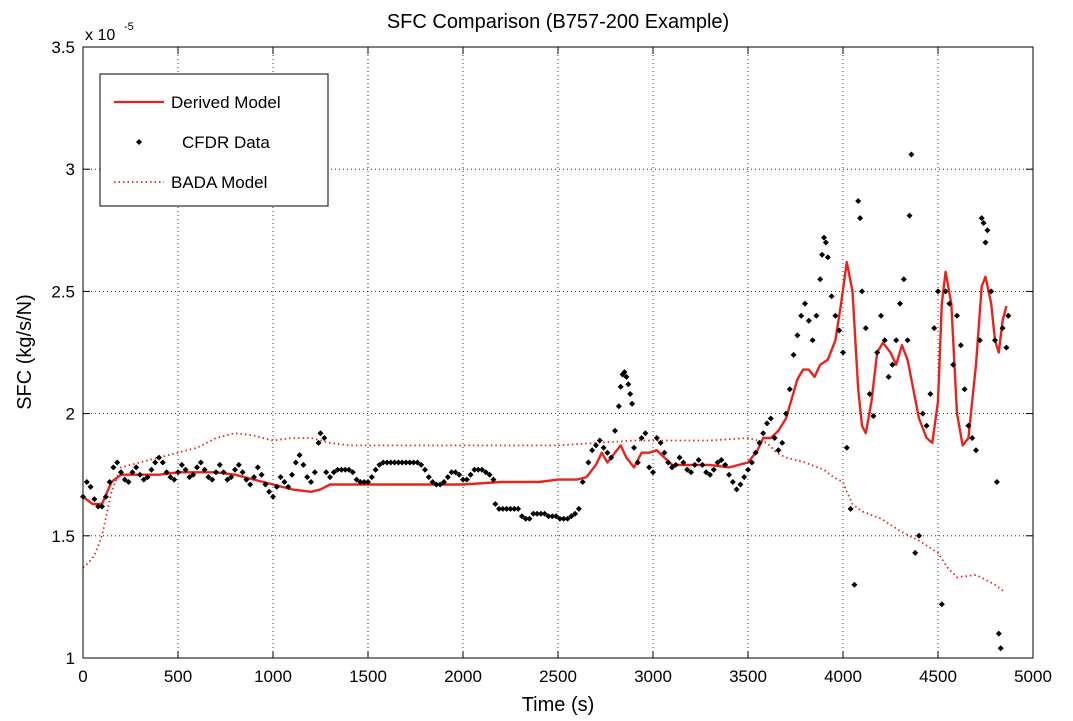  What do you see at coordinates (653, 676) in the screenshot?
I see `x-tick-label: 3000` at bounding box center [653, 676].